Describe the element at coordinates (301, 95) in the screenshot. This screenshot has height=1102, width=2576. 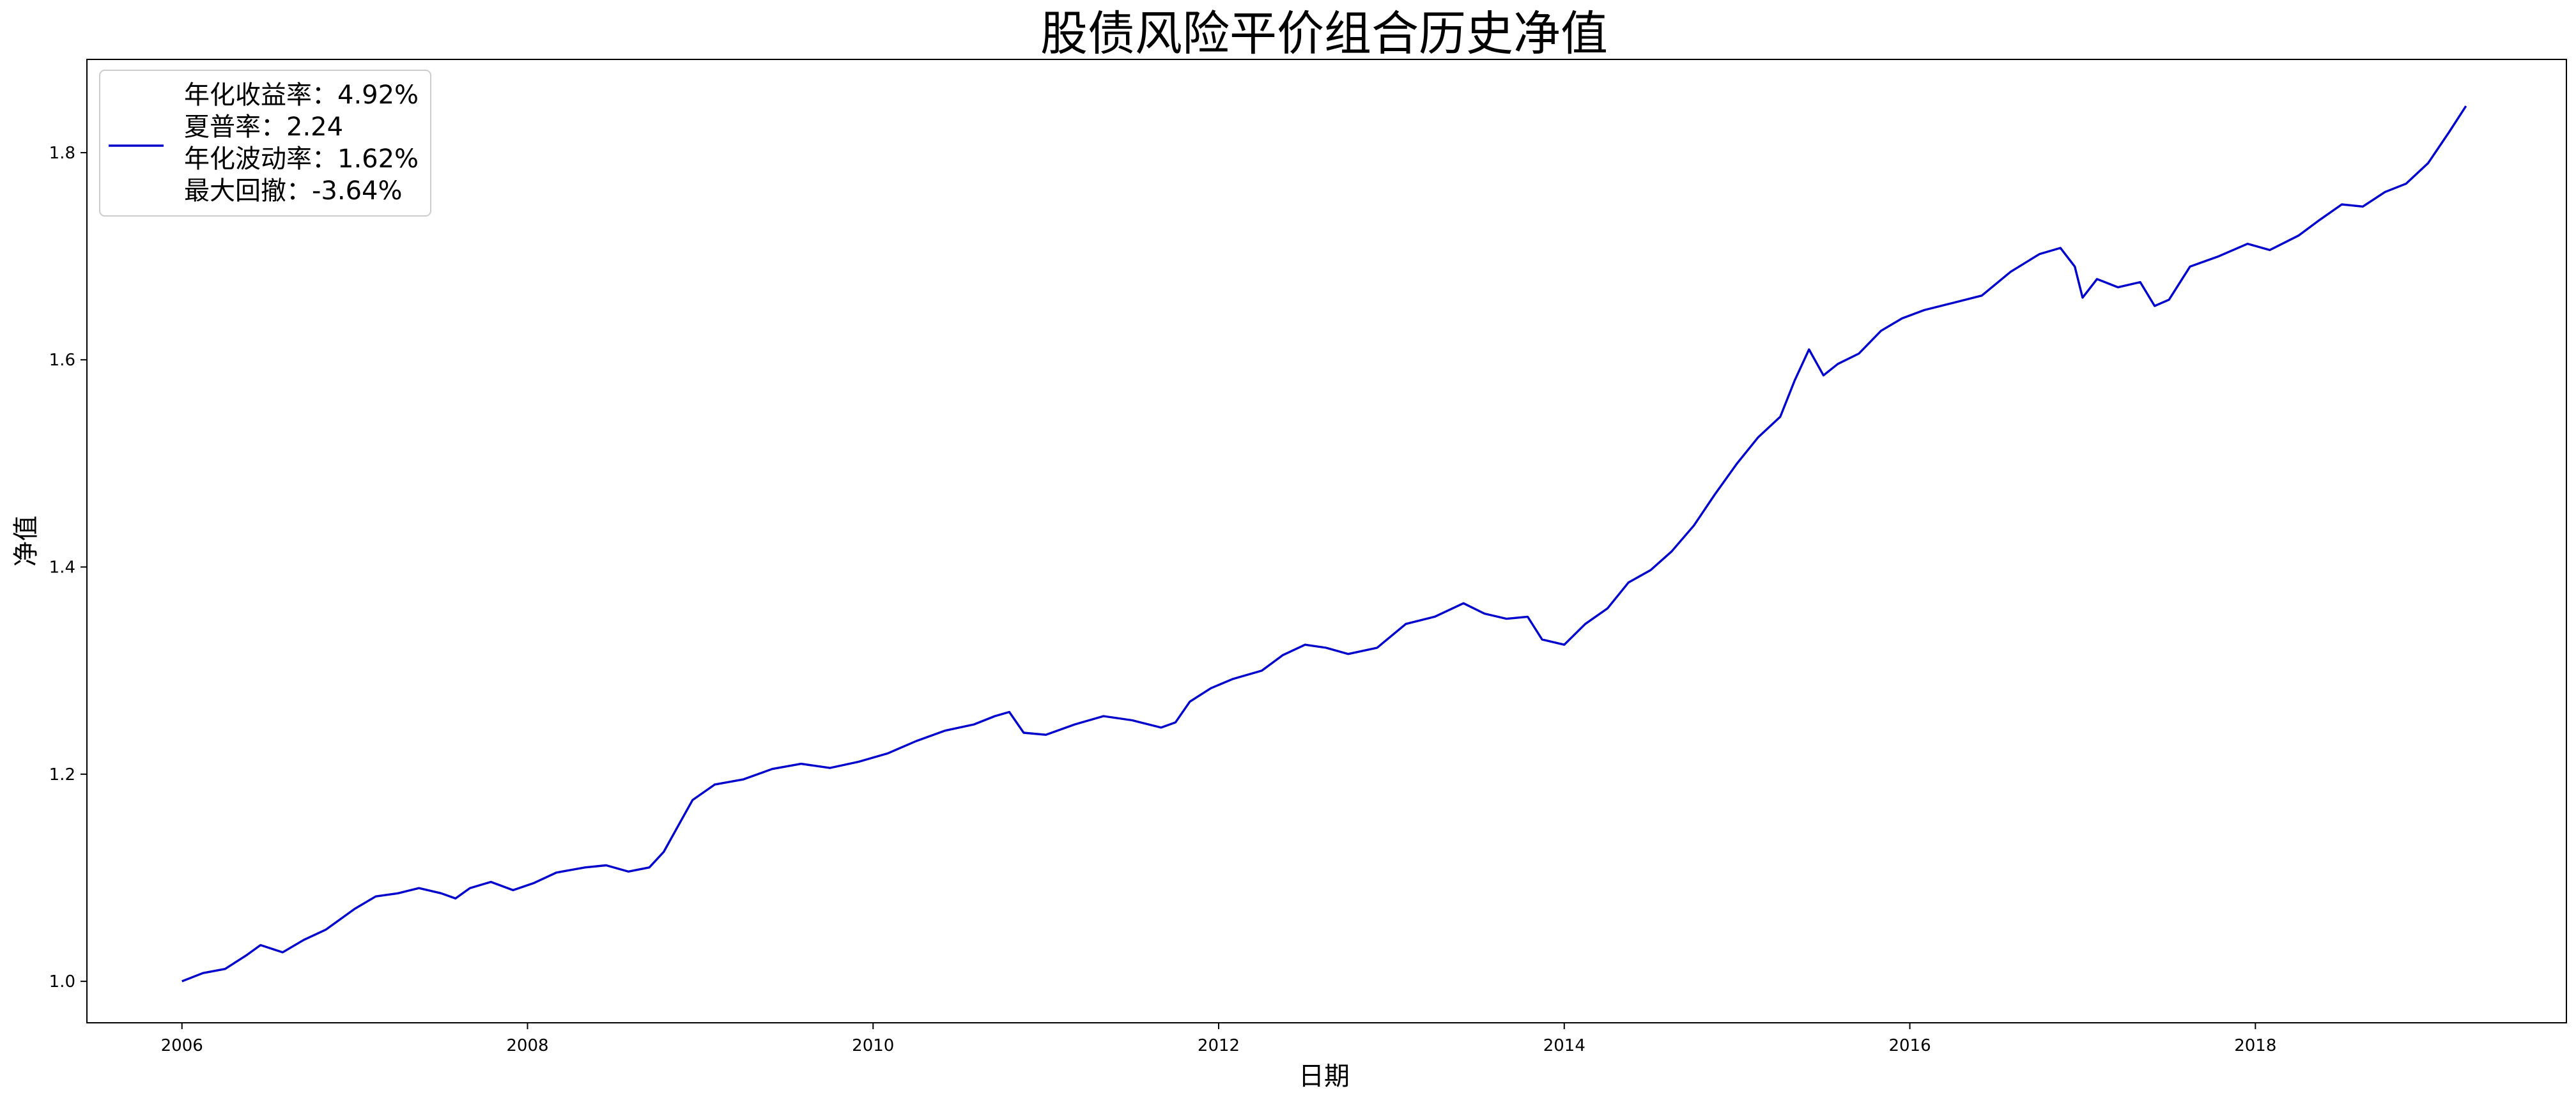
I see `legend-entry-annual-return: 年化收益率：4.92%` at that location.